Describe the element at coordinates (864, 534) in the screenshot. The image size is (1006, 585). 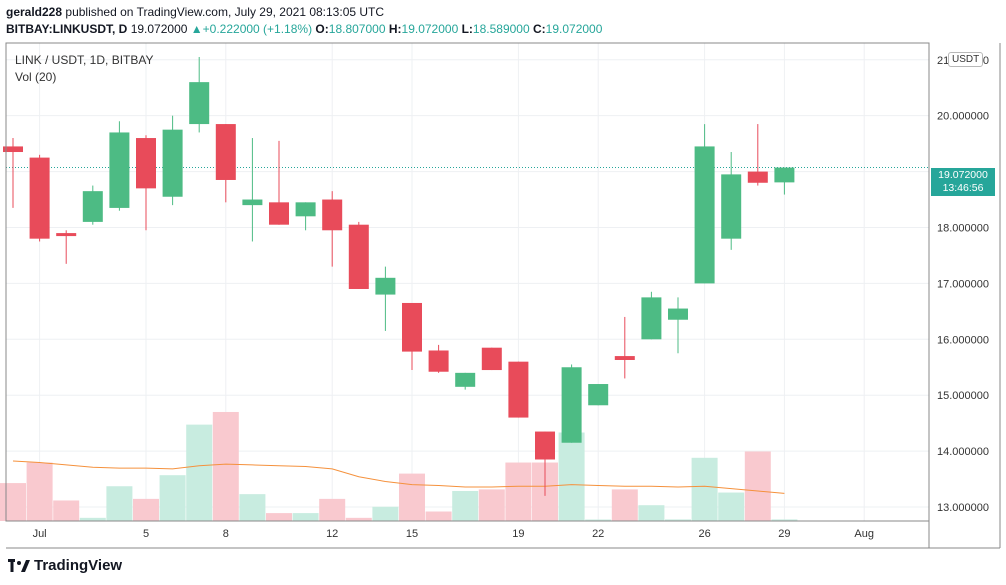
I see `time-tick-label: Aug` at that location.